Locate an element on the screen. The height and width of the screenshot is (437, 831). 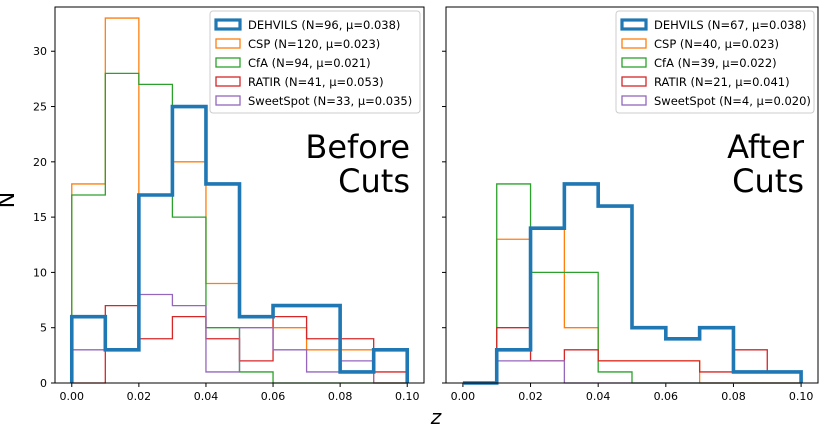
y-tick-label: 25 is located at coordinates (40, 107).